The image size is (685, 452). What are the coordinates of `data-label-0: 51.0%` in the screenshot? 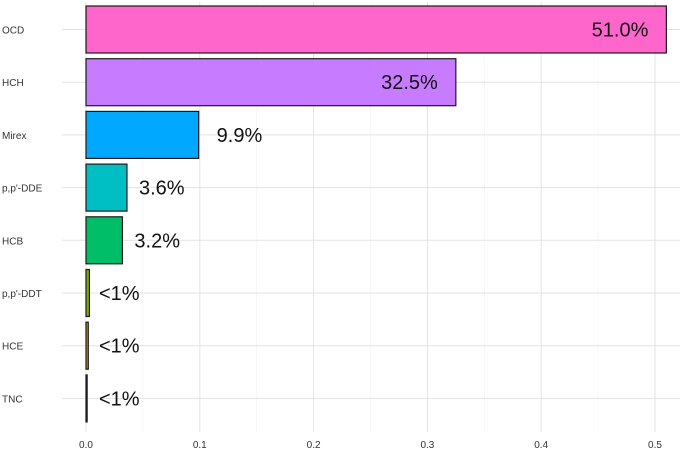 It's located at (620, 31).